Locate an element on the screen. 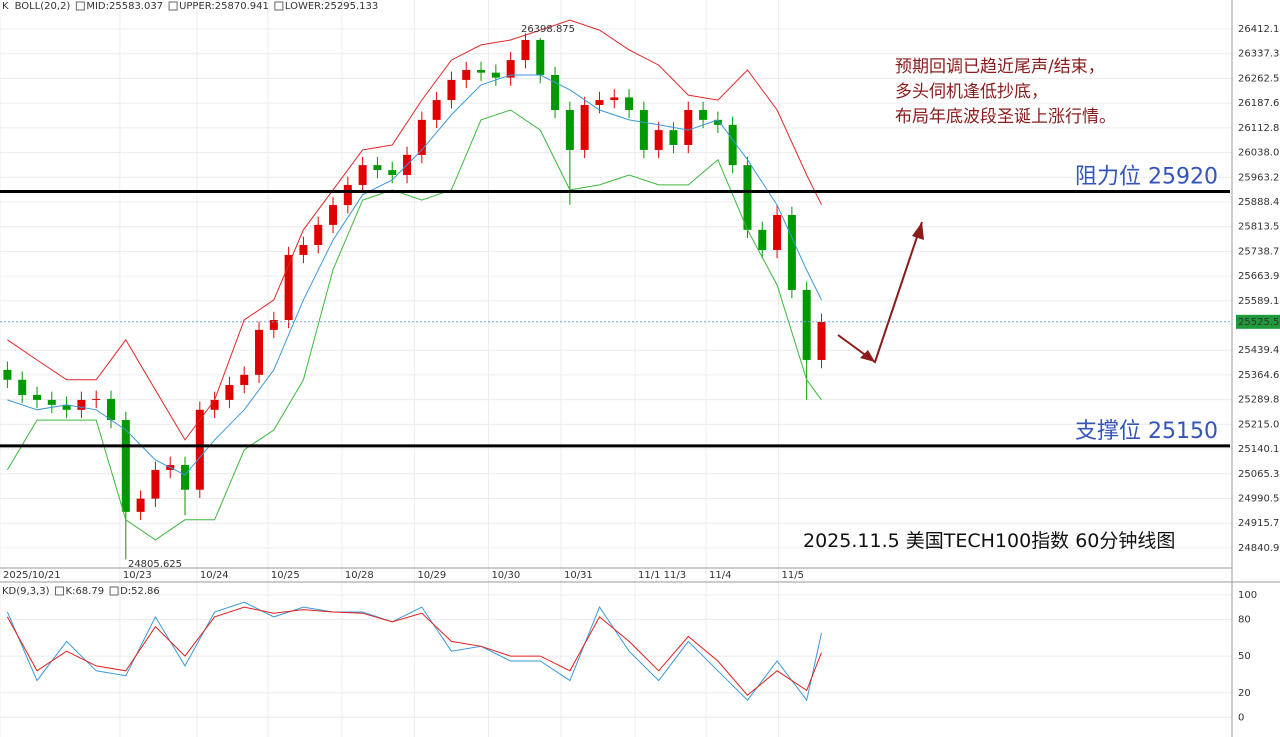  y-tick-label: 25813.59 is located at coordinates (1259, 227).